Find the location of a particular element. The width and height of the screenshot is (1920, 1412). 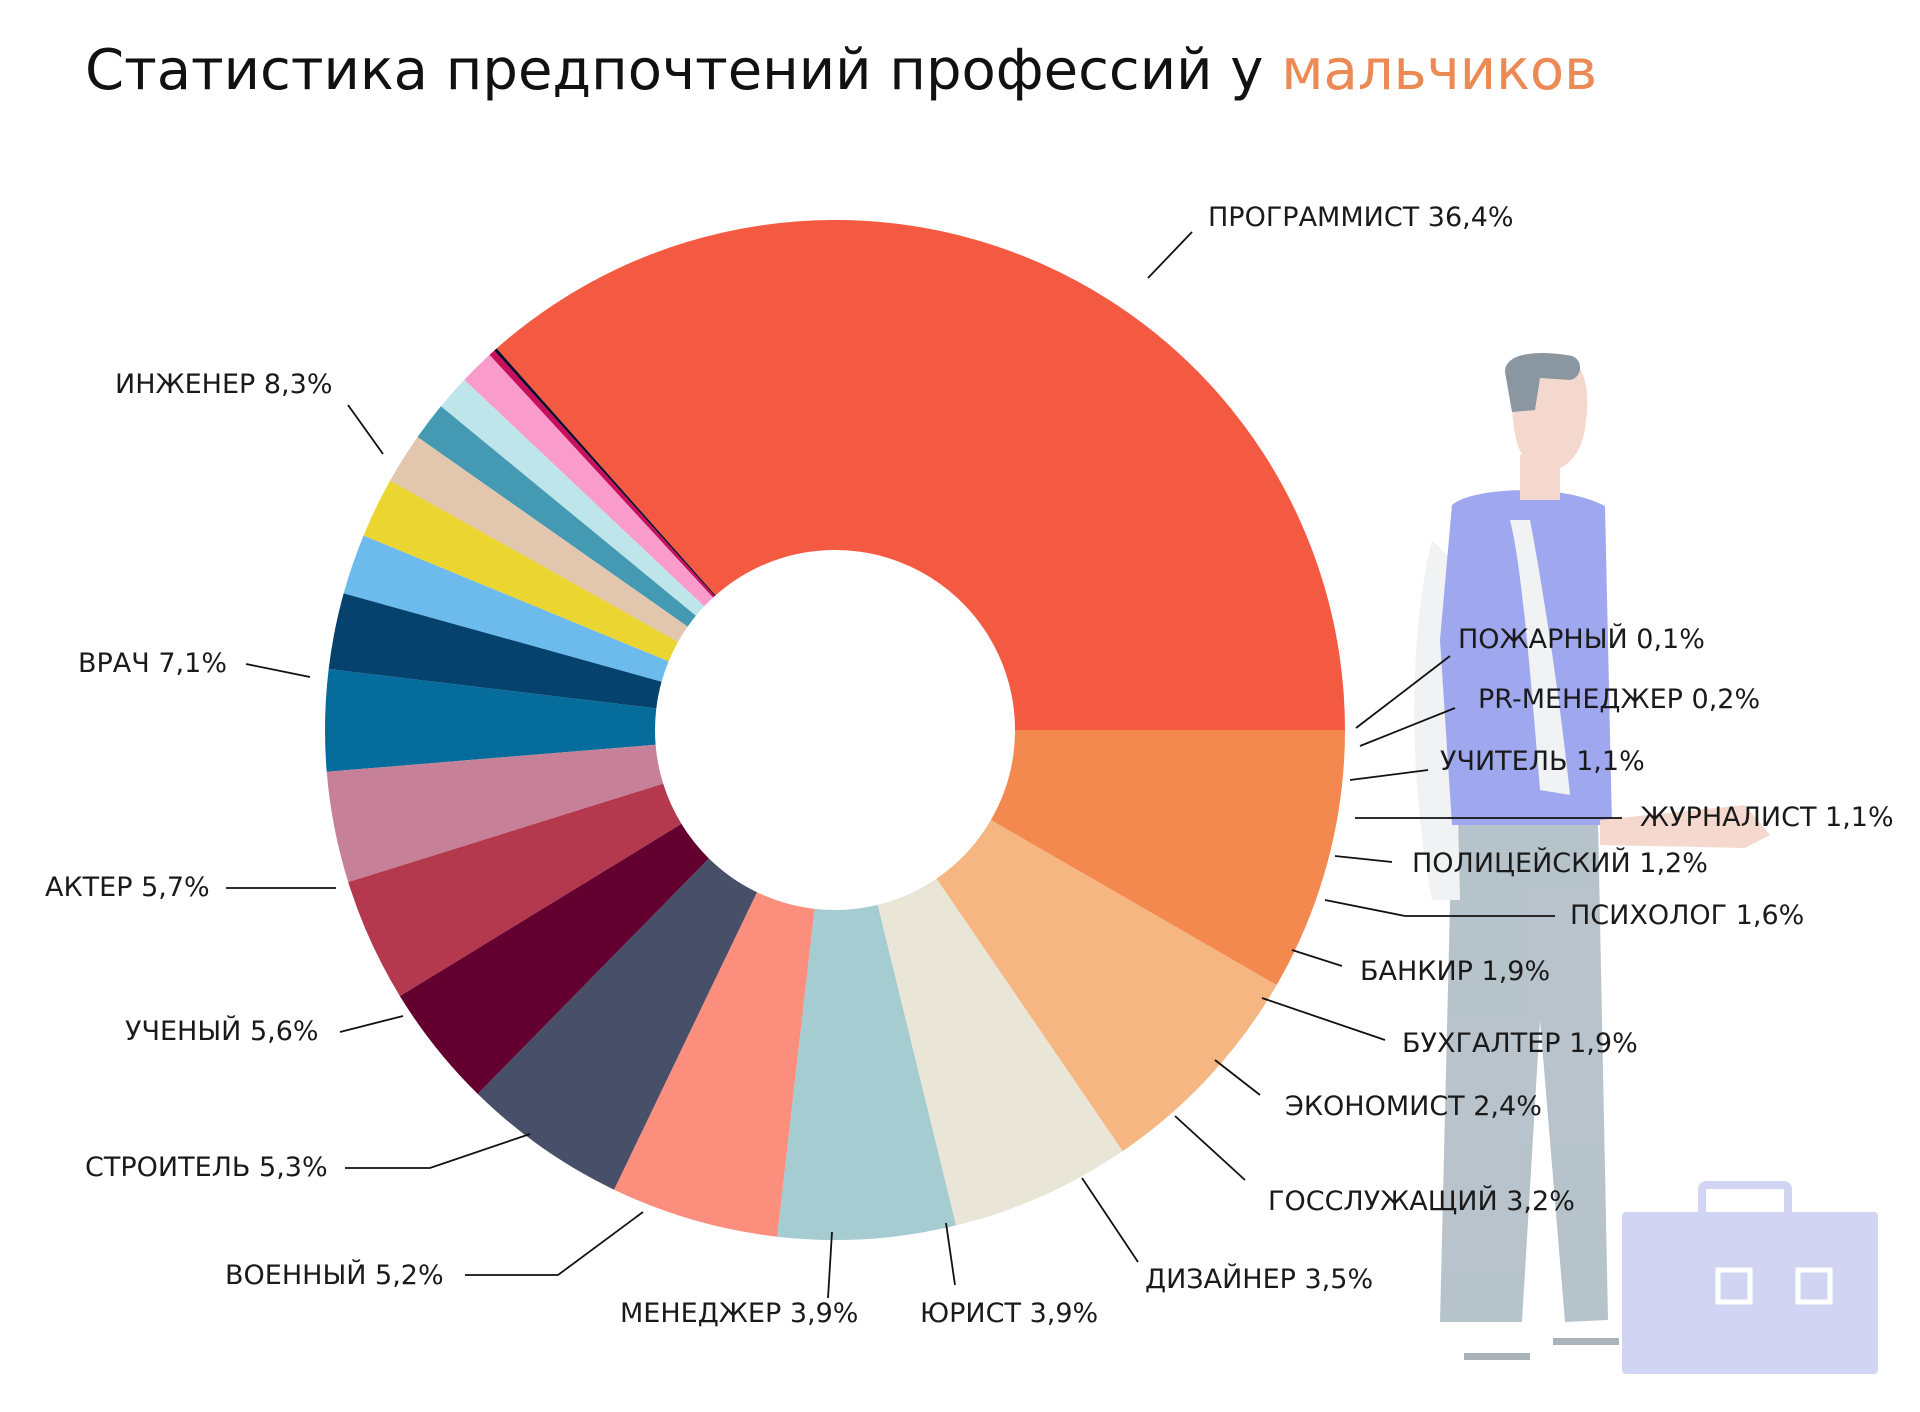

label-дизайнер: ДИЗАЙНЕР 3,5% is located at coordinates (1259, 1279).